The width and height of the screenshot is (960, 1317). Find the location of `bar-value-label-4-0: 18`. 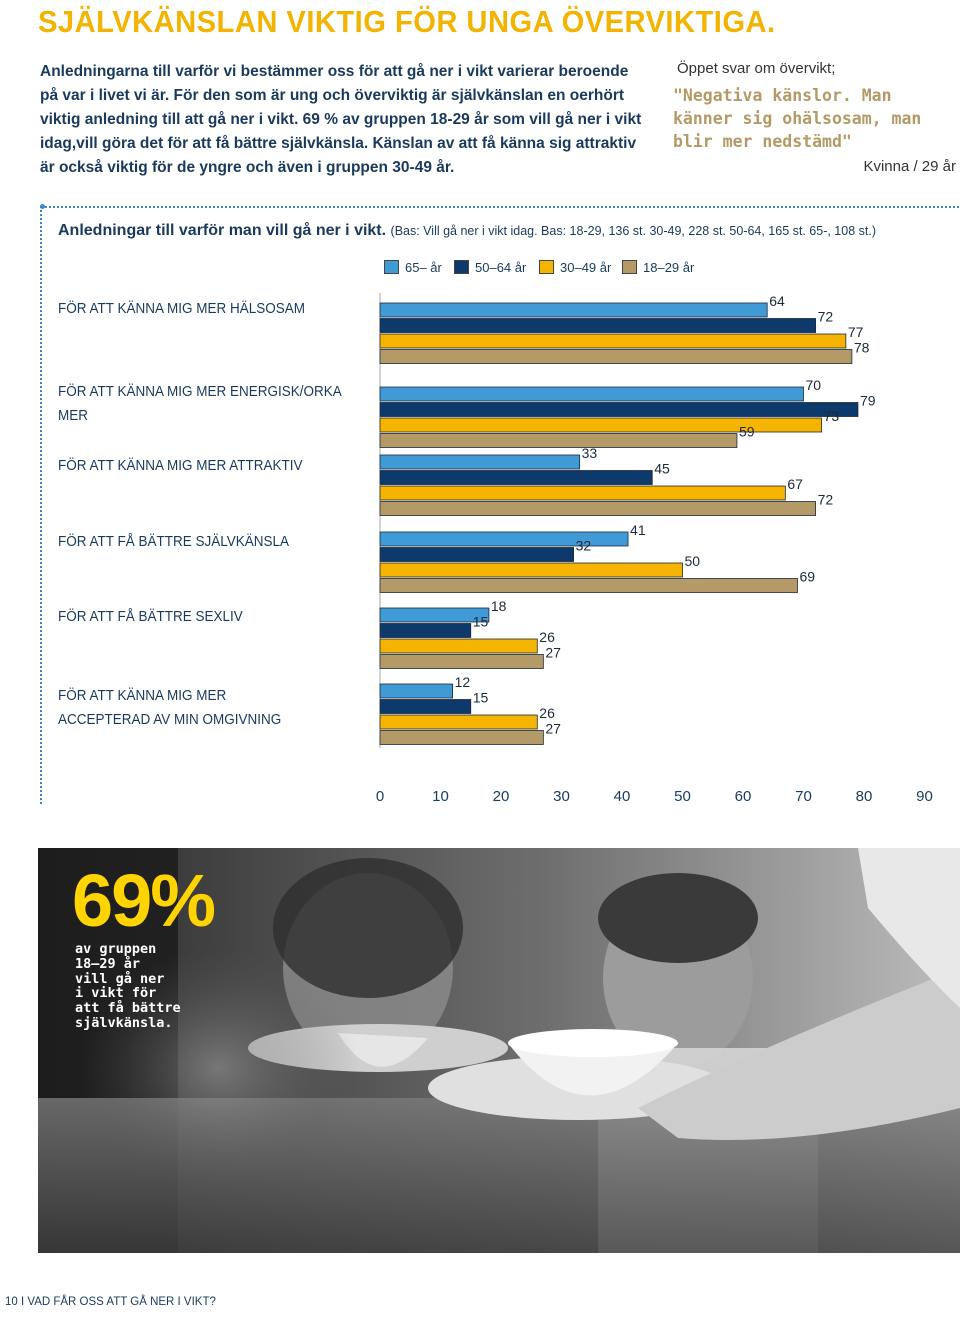

bar-value-label-4-0: 18 is located at coordinates (499, 606).